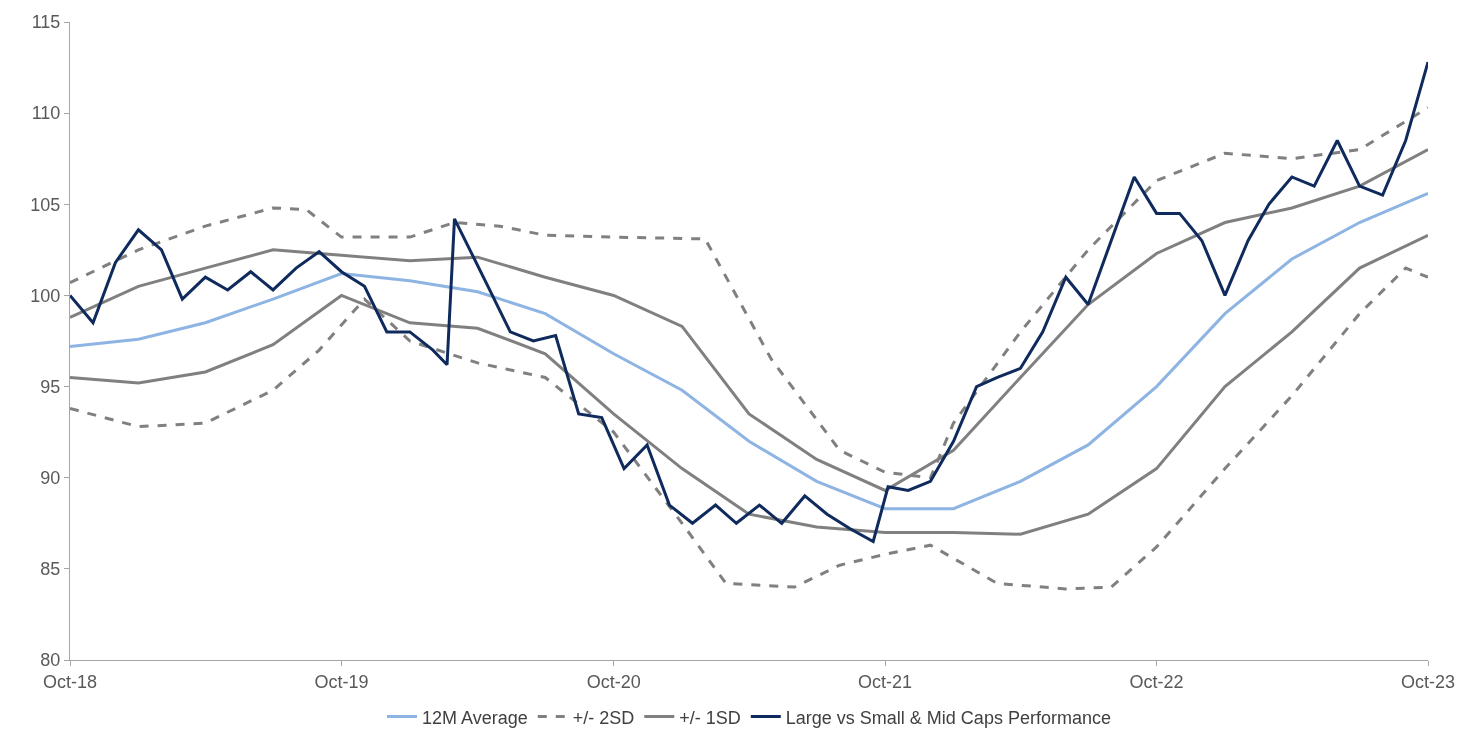 This screenshot has height=747, width=1468. Describe the element at coordinates (45, 295) in the screenshot. I see `y-tick-label: 100` at that location.